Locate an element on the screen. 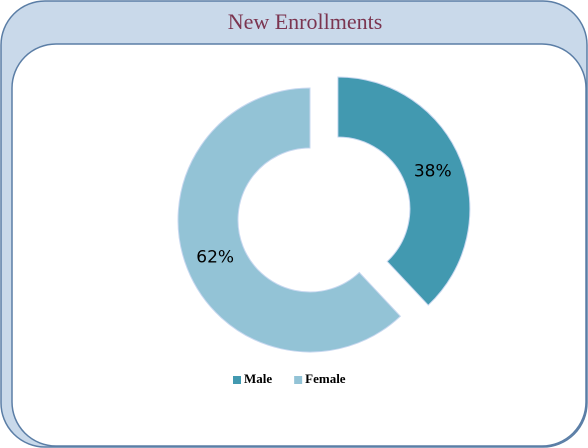 The height and width of the screenshot is (448, 588). chart-title: New Enrollments is located at coordinates (305, 21).